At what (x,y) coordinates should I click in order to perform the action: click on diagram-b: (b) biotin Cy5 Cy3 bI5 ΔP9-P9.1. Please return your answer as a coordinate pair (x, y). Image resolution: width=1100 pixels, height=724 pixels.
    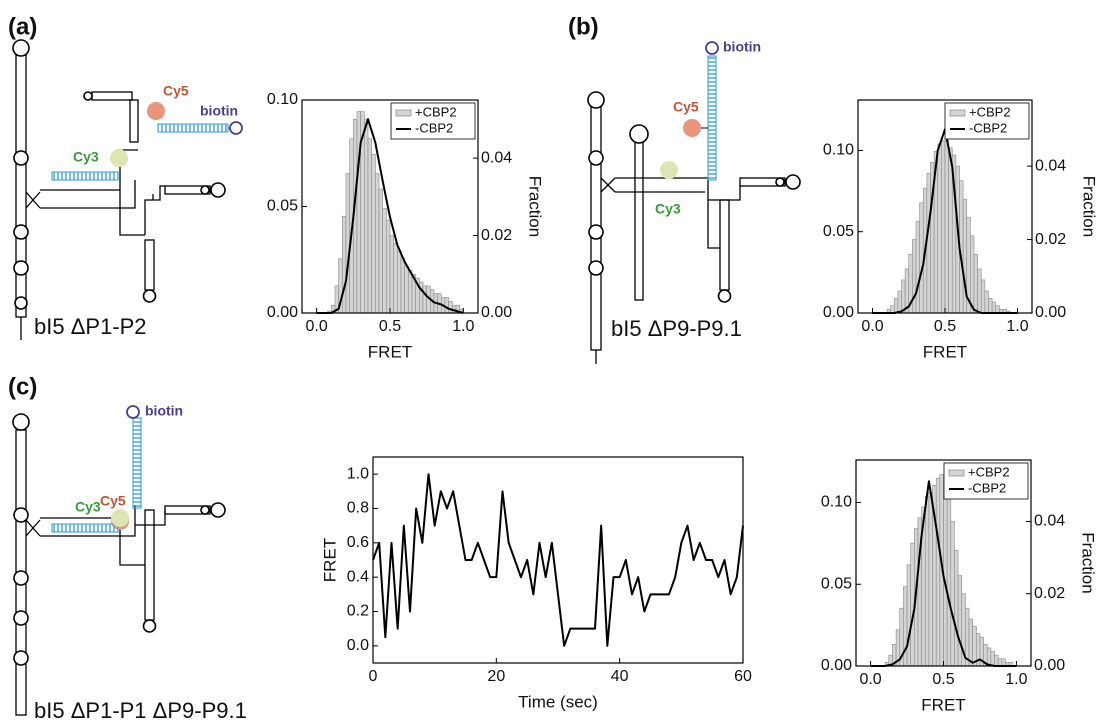
    Looking at the image, I should click on (684, 188).